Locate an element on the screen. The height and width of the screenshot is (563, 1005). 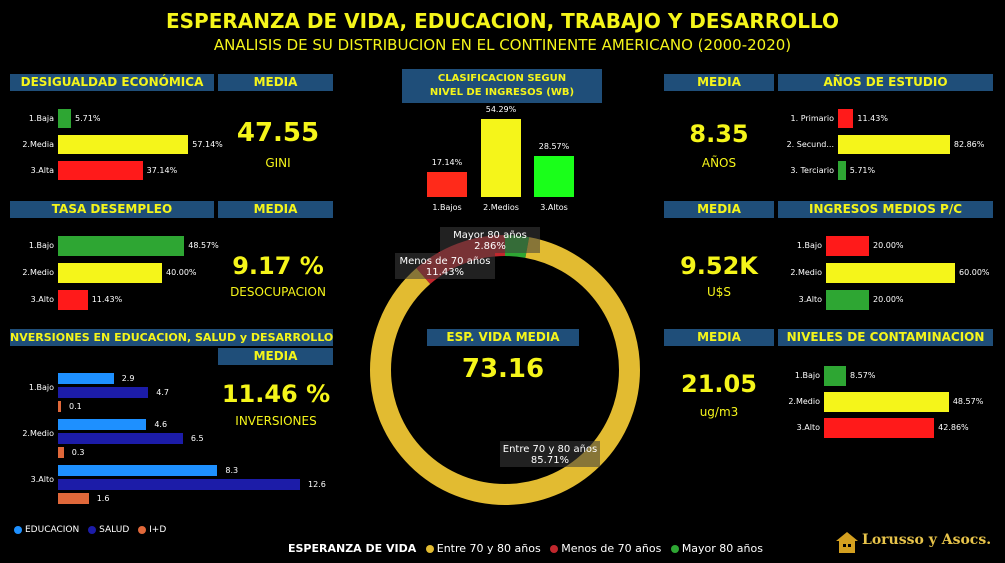
building-icon is located at coordinates (847, 542).